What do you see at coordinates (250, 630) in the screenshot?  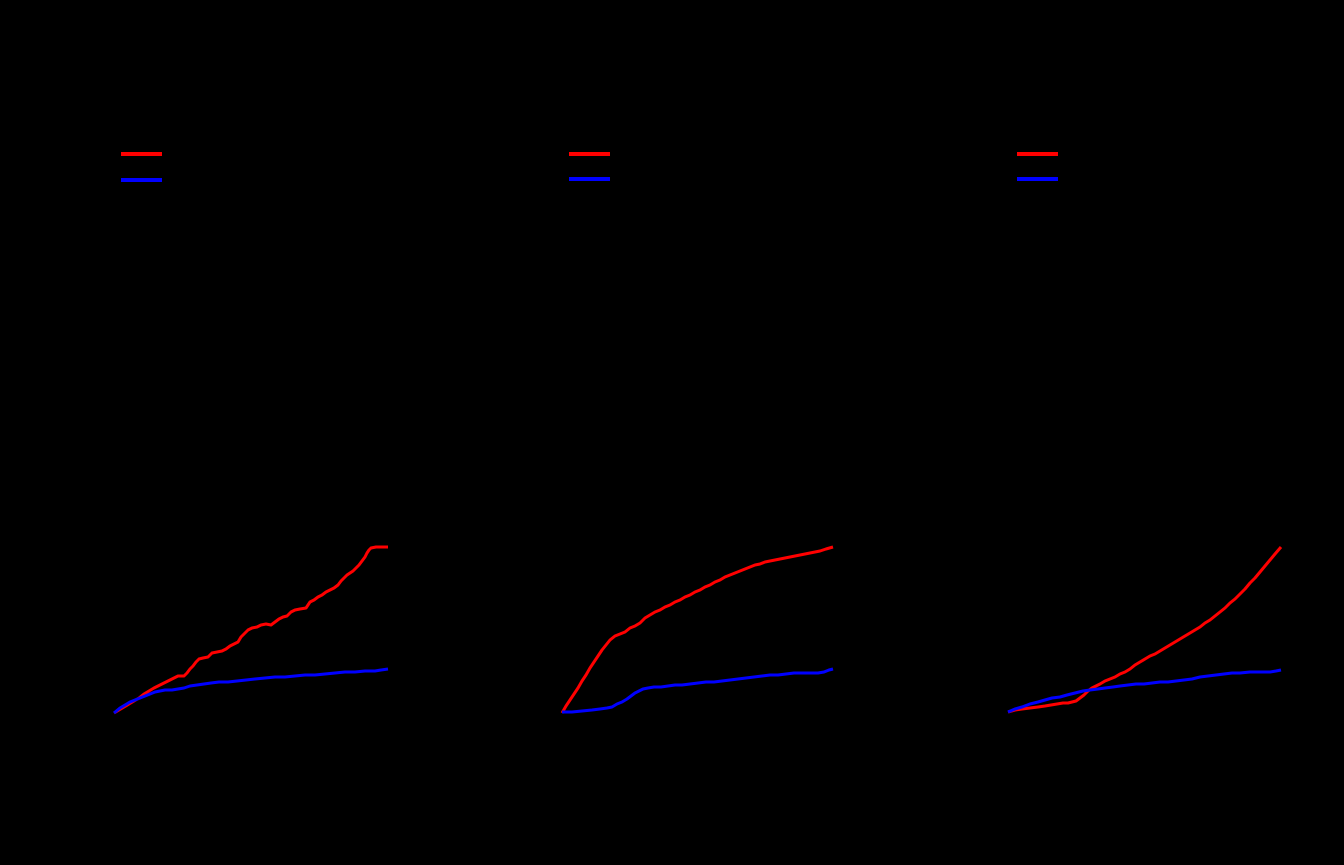 I see `left-panel-red-series-line` at bounding box center [250, 630].